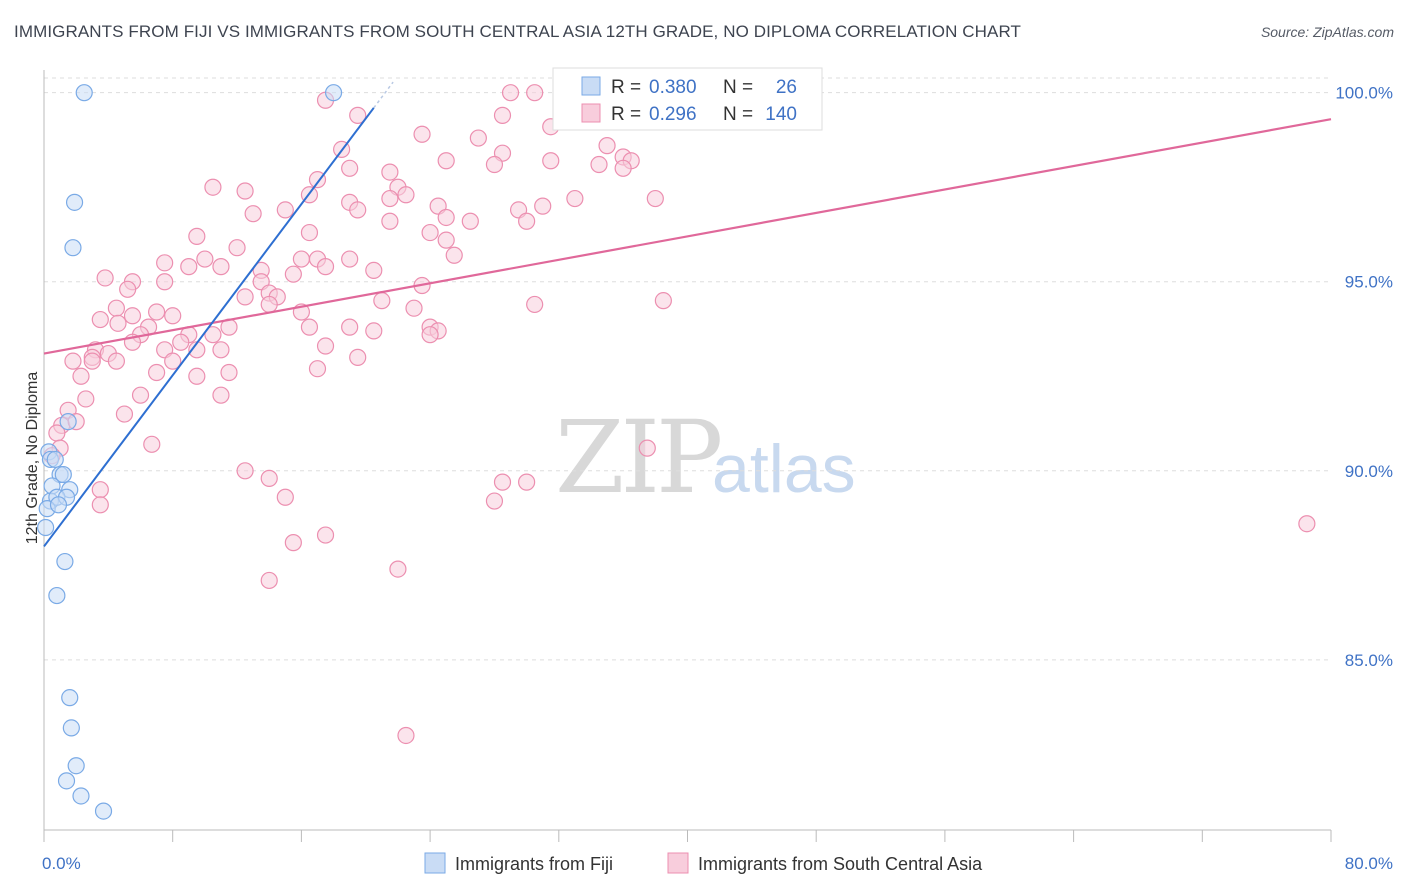  What do you see at coordinates (534, 864) in the screenshot?
I see `bottom-legend-label-fiji: Immigrants from Fiji` at bounding box center [534, 864].